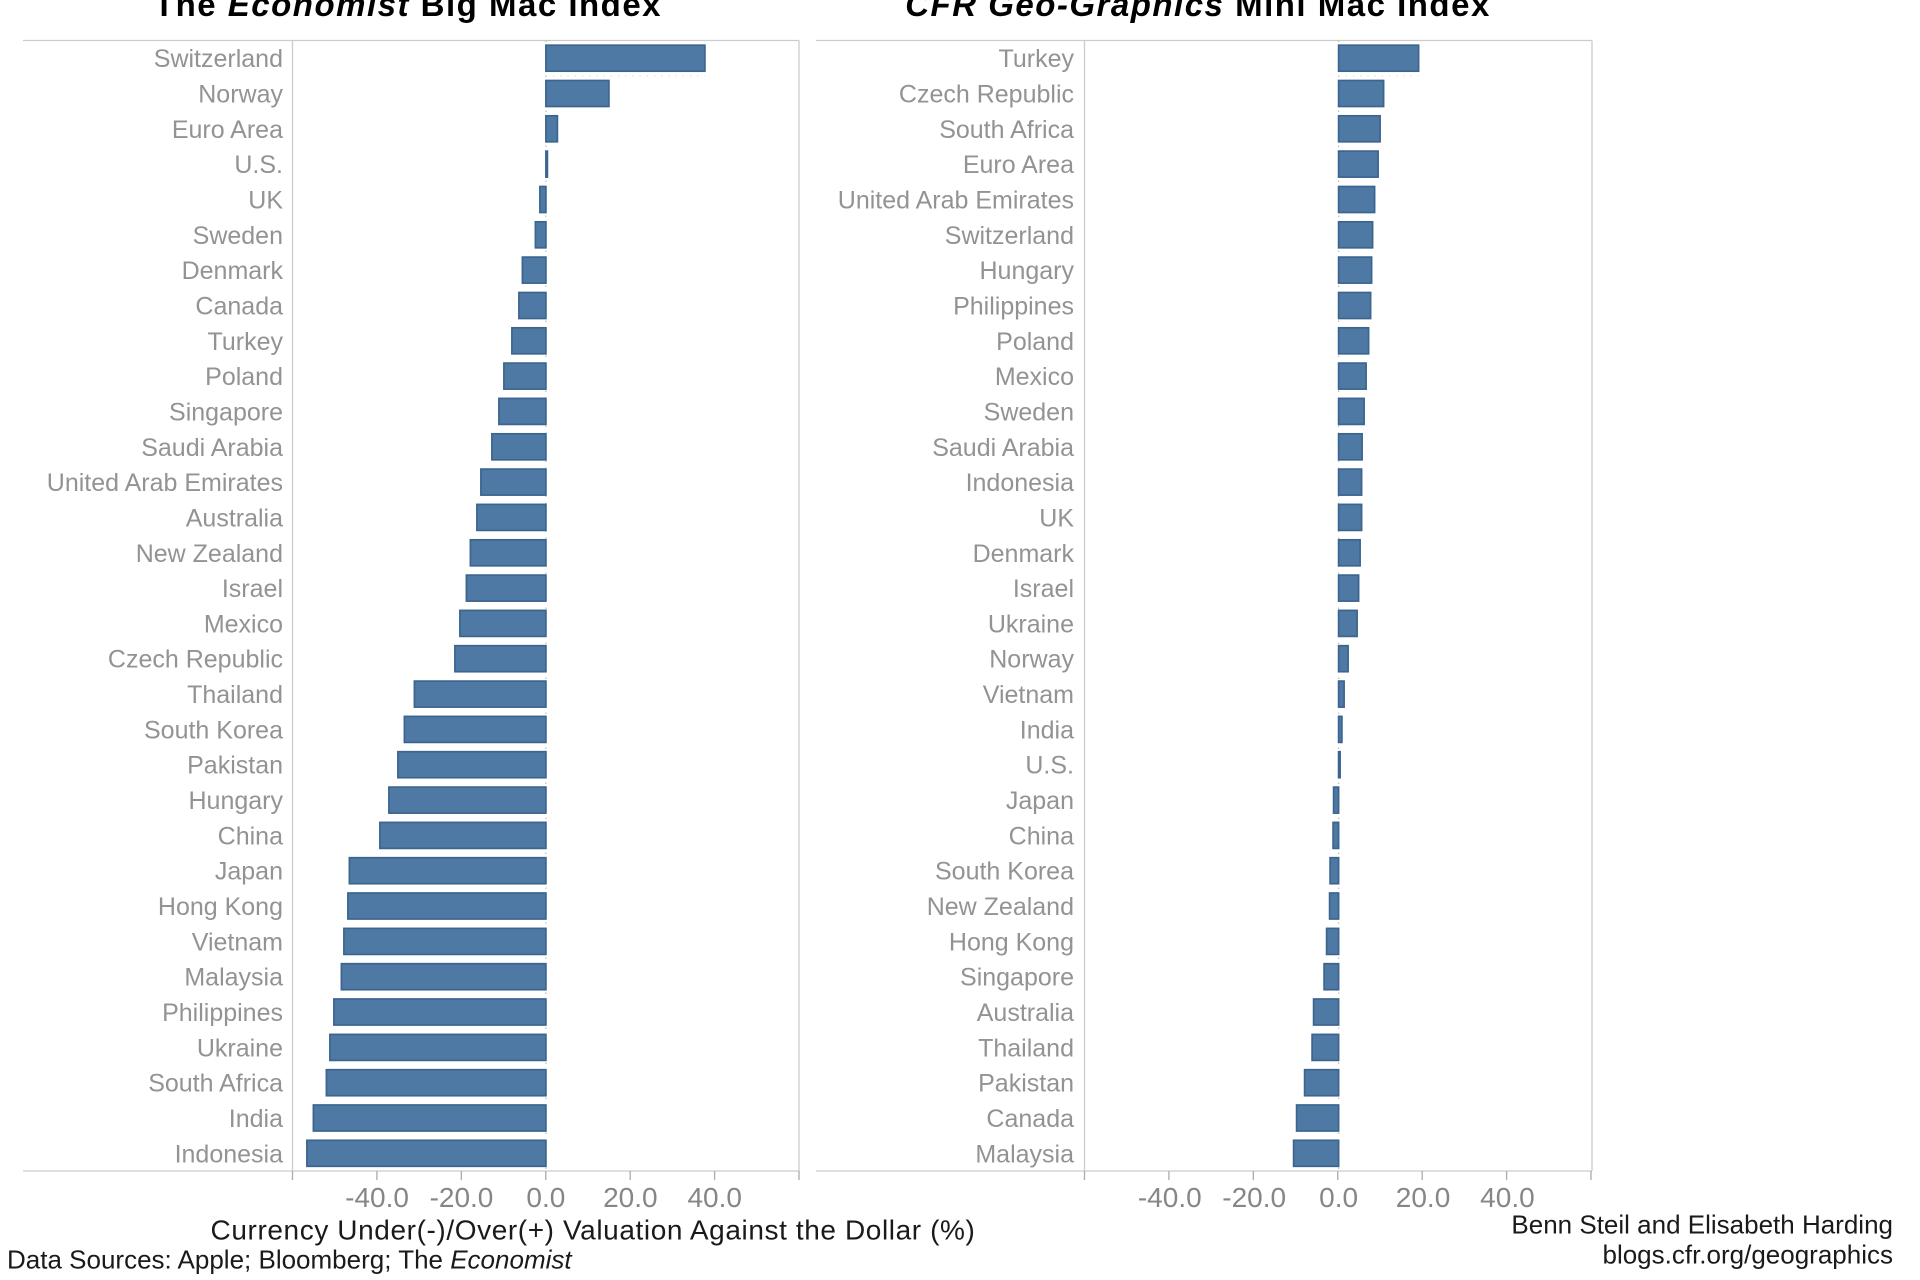 This screenshot has width=1920, height=1280. I want to click on svg-text:Benn Steil and Elisabeth Hardi: Benn Steil and Elisabeth Harding, so click(1702, 1225).